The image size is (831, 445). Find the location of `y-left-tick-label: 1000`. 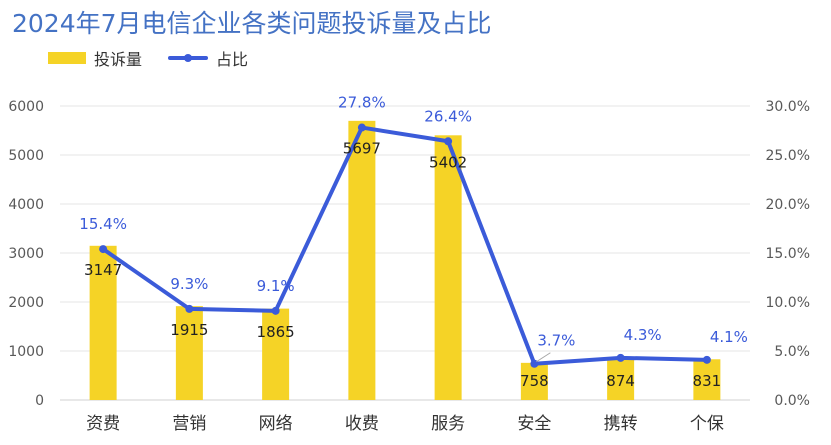

y-left-tick-label: 1000 is located at coordinates (26, 352).